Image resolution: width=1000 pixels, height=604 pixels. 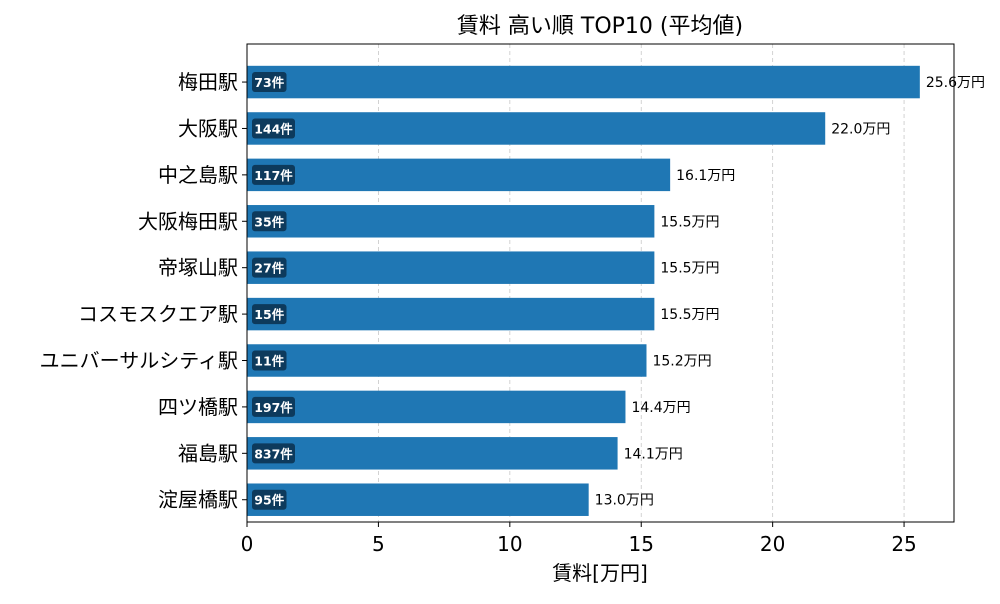 What do you see at coordinates (860, 129) in the screenshot?
I see `value-label: 22.0万円` at bounding box center [860, 129].